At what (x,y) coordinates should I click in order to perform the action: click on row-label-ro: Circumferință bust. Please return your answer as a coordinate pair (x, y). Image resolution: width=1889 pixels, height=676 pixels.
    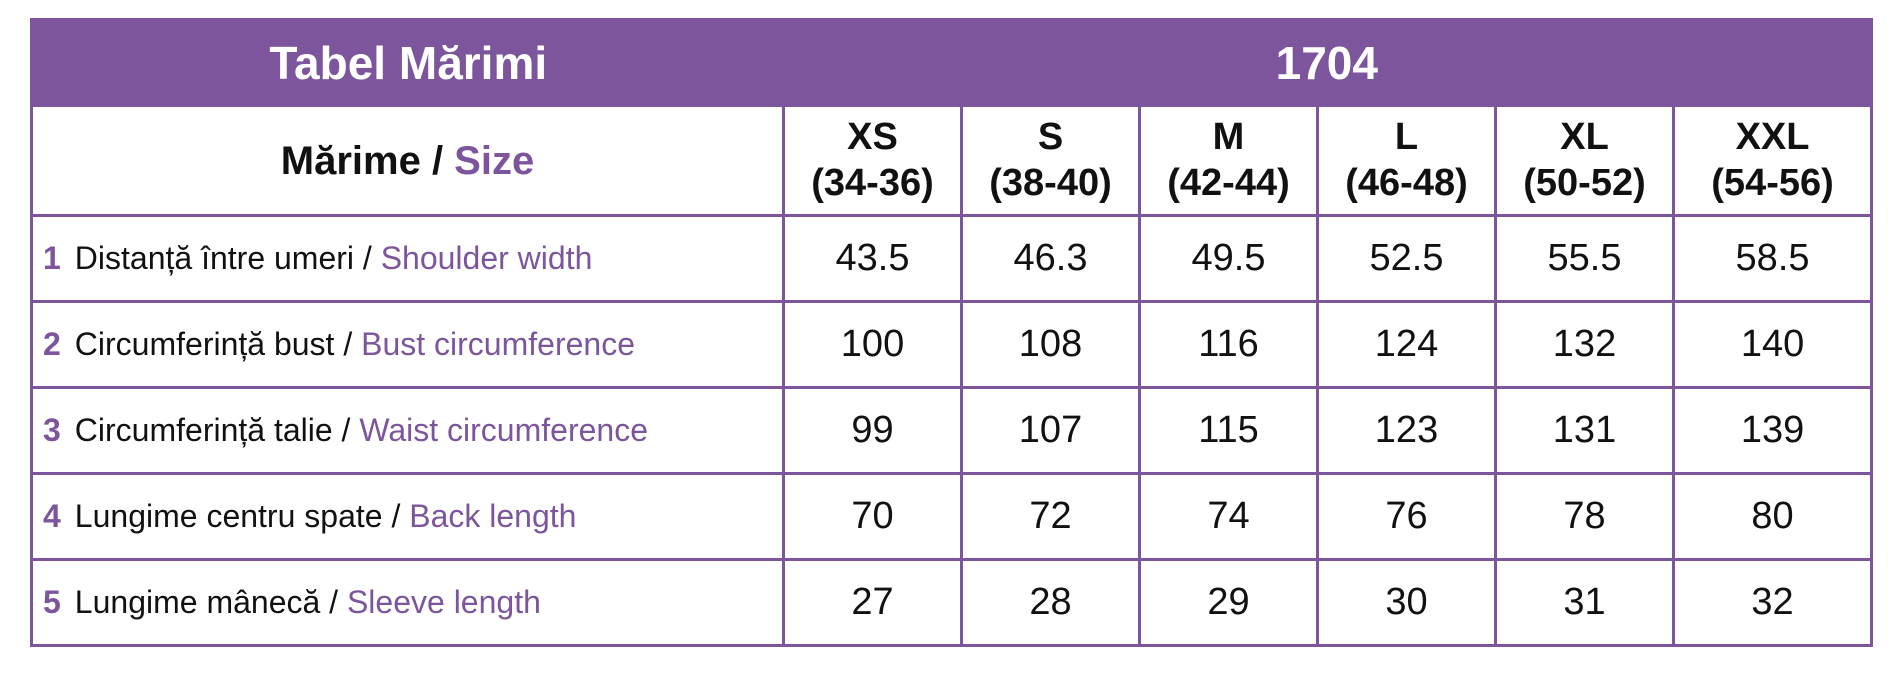
    Looking at the image, I should click on (204, 344).